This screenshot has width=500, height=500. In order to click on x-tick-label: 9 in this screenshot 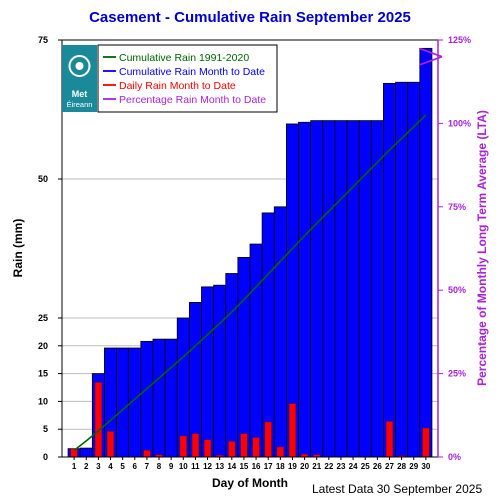, I will do `click(171, 466)`.